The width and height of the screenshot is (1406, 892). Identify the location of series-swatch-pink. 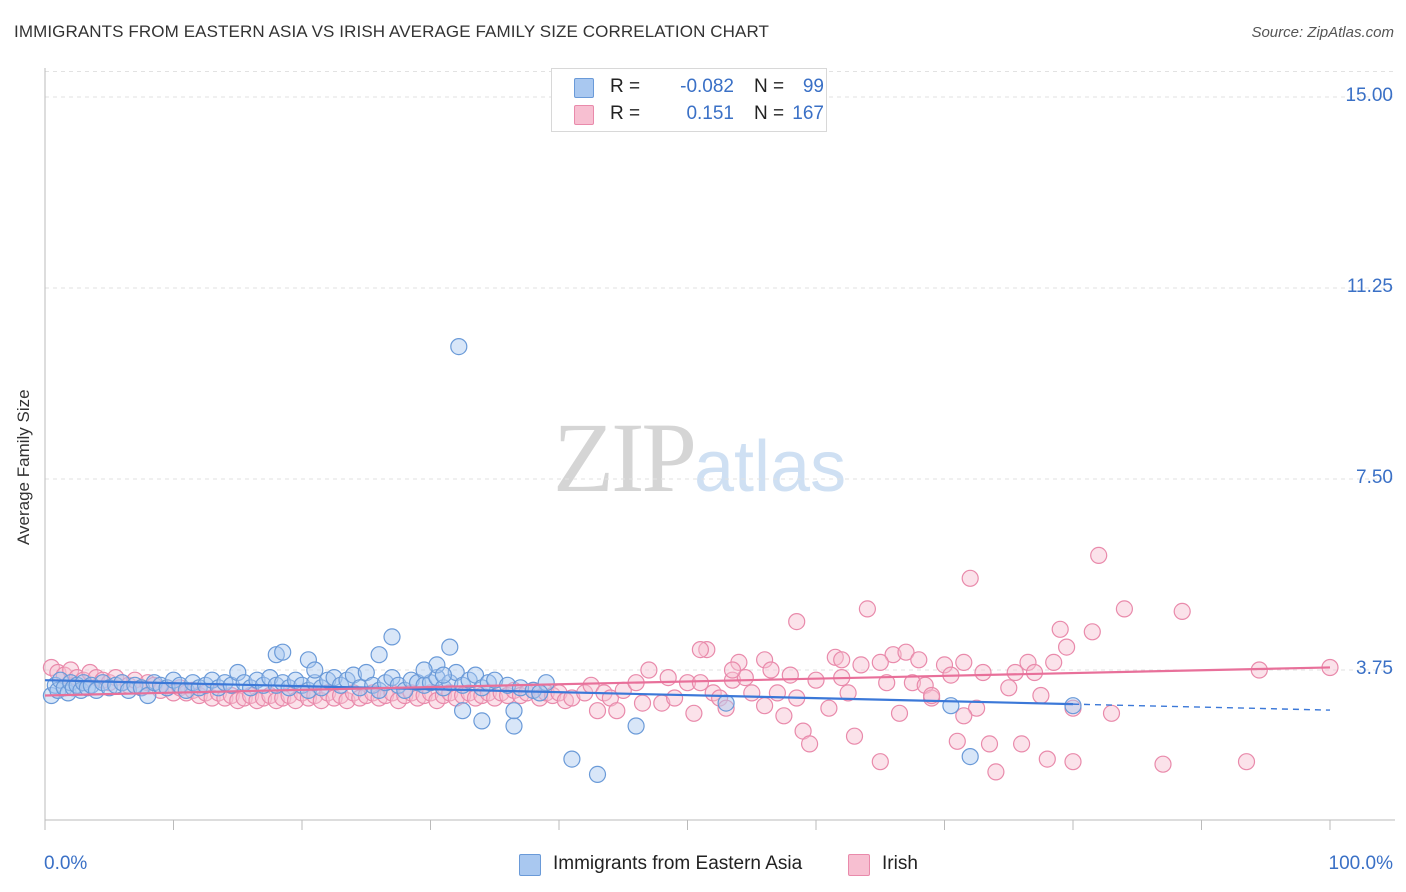
(859, 865).